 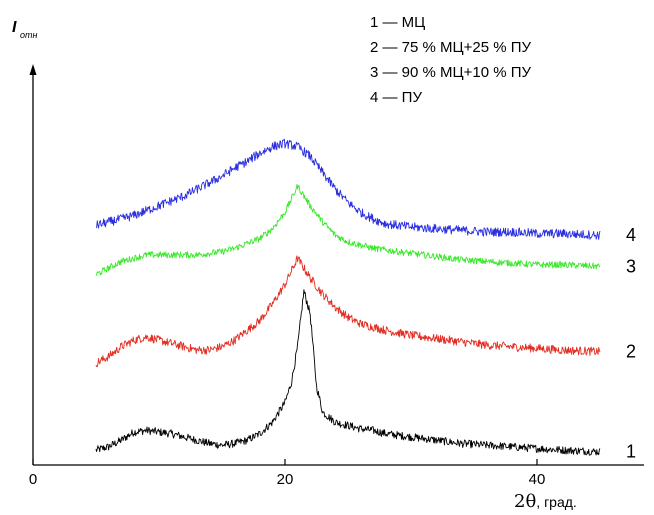 What do you see at coordinates (33, 69) in the screenshot?
I see `y-axis-arrow` at bounding box center [33, 69].